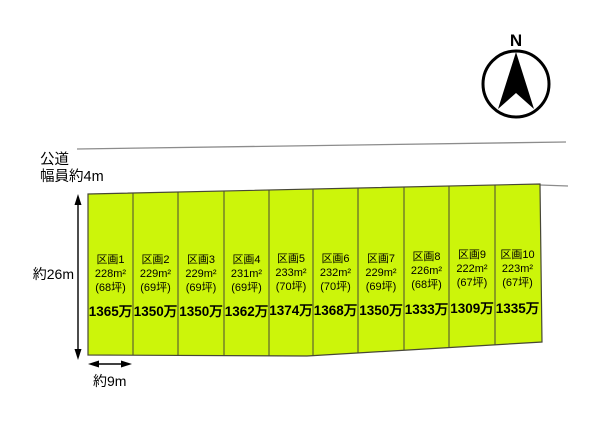 This screenshot has height=425, width=600. Describe the element at coordinates (427, 309) in the screenshot. I see `plot-price: 1333万` at that location.